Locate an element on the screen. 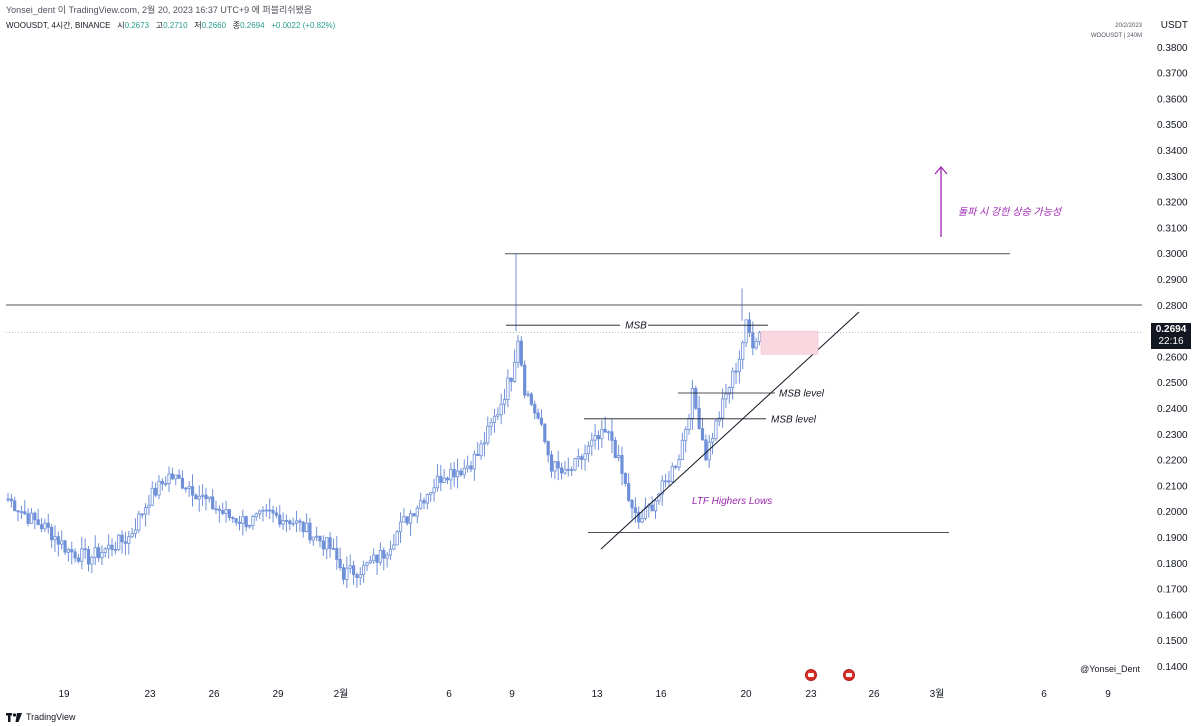 The width and height of the screenshot is (1200, 726). tradingview-logo-icon is located at coordinates (14, 717).